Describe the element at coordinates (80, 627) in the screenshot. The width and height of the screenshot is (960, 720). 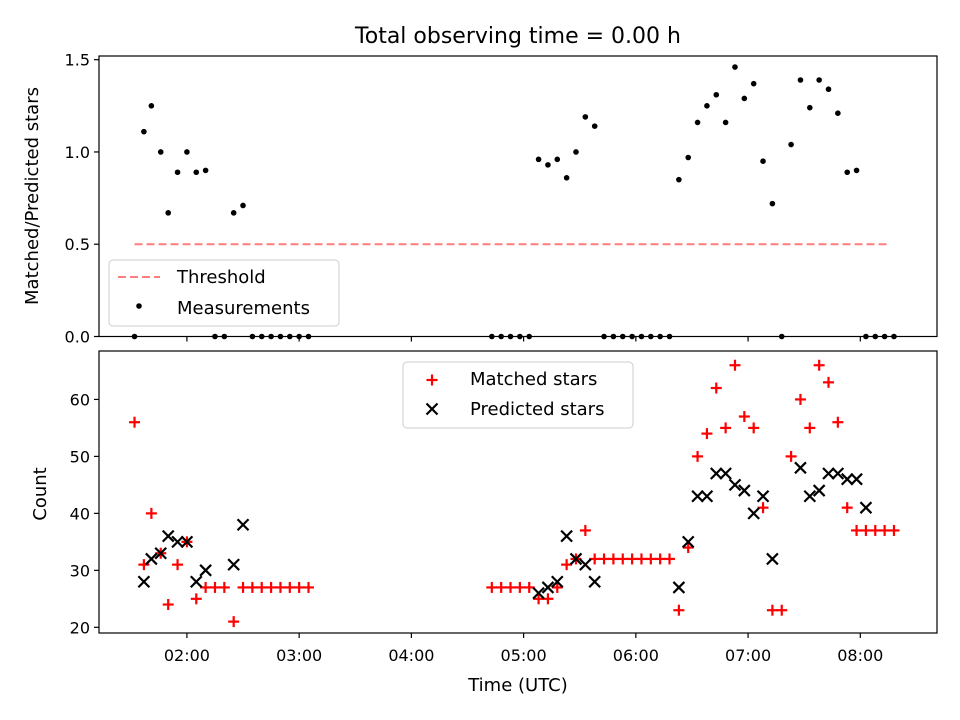
I see `y-tick-label: 20` at that location.